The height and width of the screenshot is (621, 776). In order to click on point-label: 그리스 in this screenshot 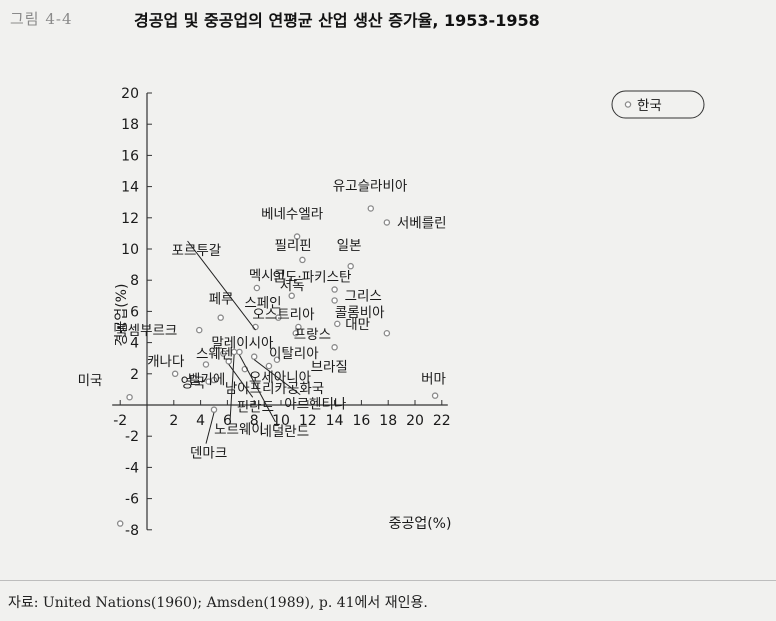, I will do `click(363, 296)`.